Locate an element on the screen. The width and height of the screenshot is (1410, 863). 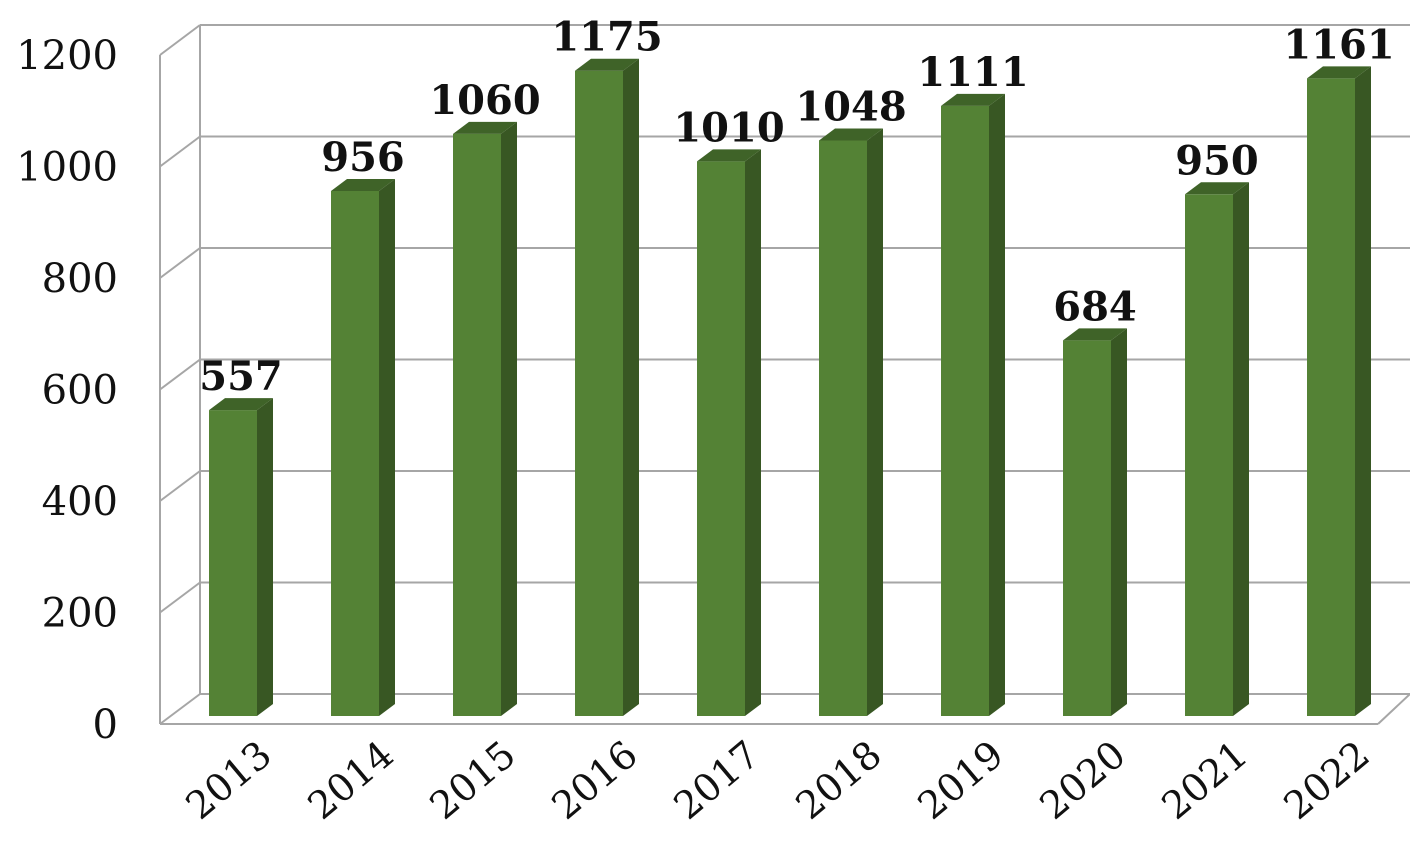
x-tick-label: 2015 is located at coordinates (472, 780).